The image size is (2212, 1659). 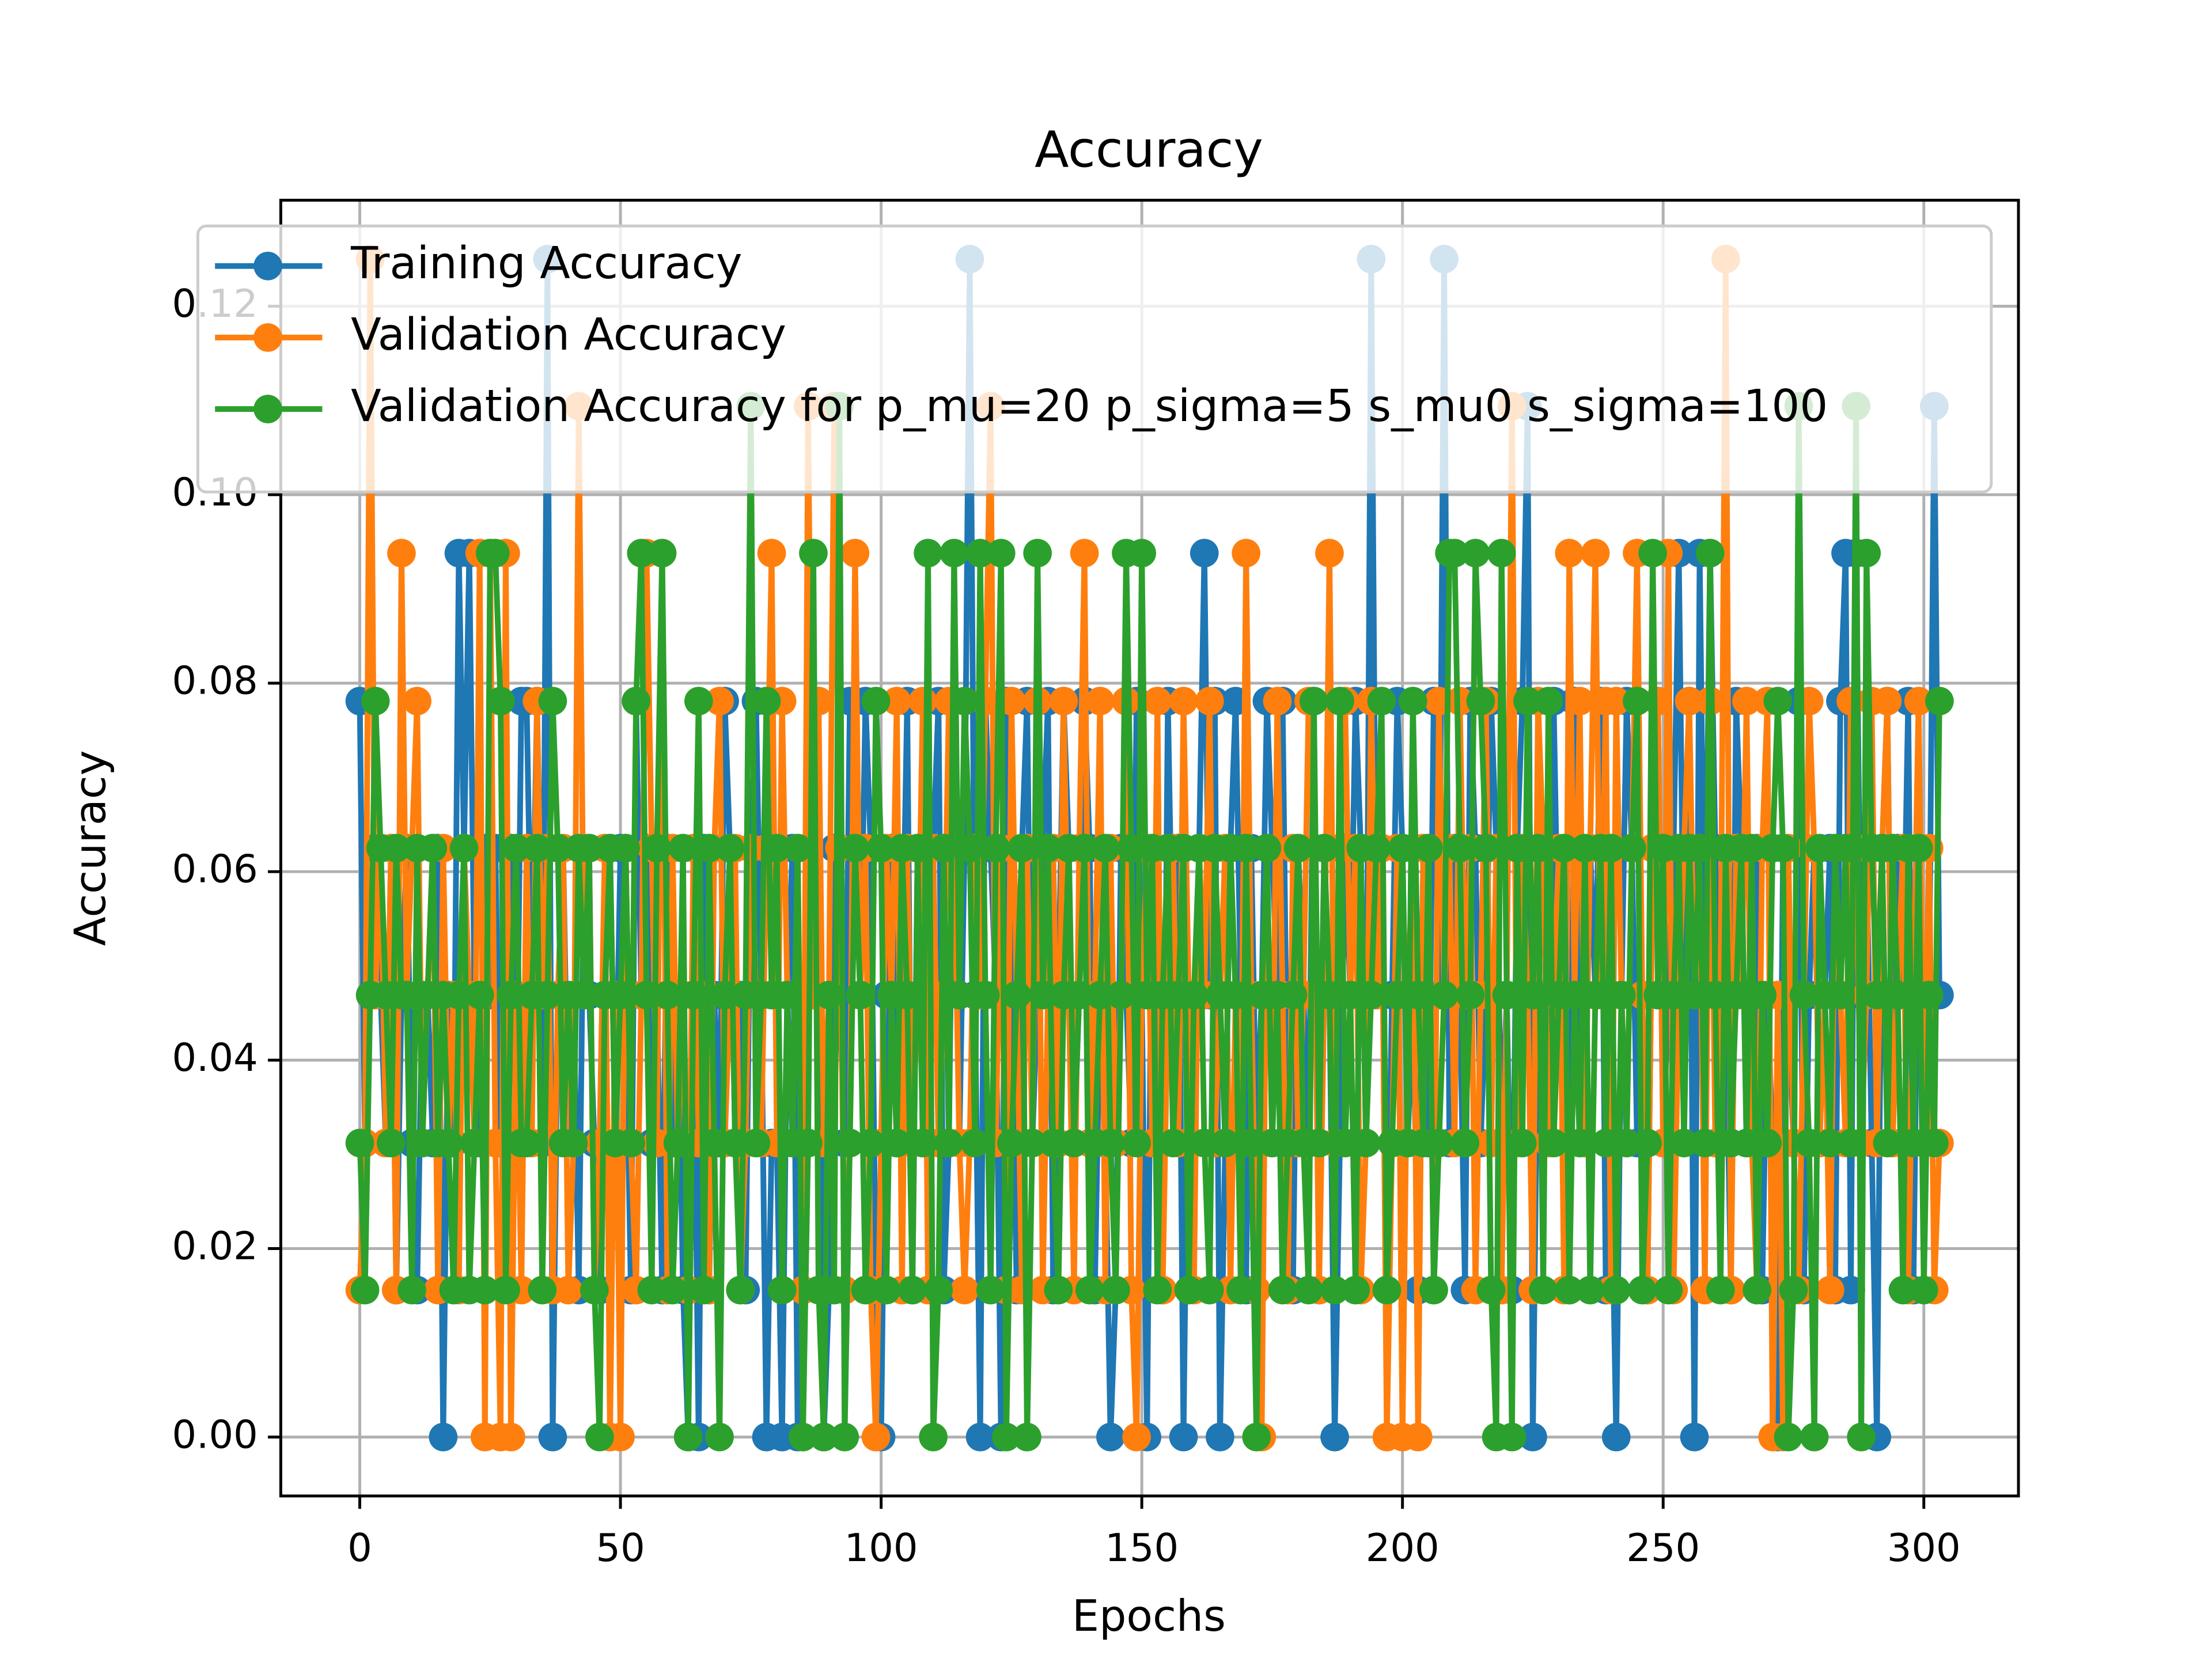 What do you see at coordinates (1149, 1616) in the screenshot?
I see `x-axis-label: Epochs` at bounding box center [1149, 1616].